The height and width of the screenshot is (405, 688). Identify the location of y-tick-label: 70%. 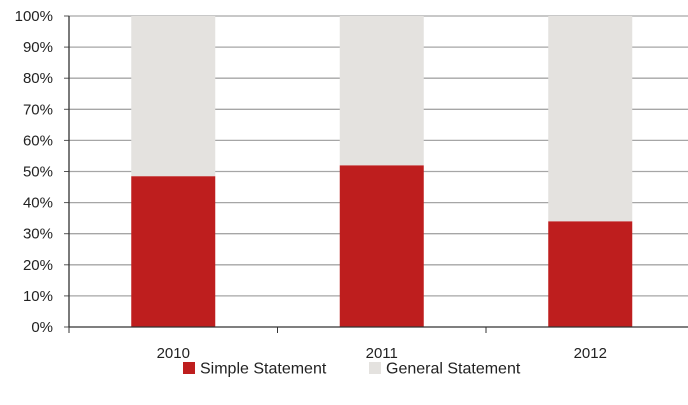
(38, 109).